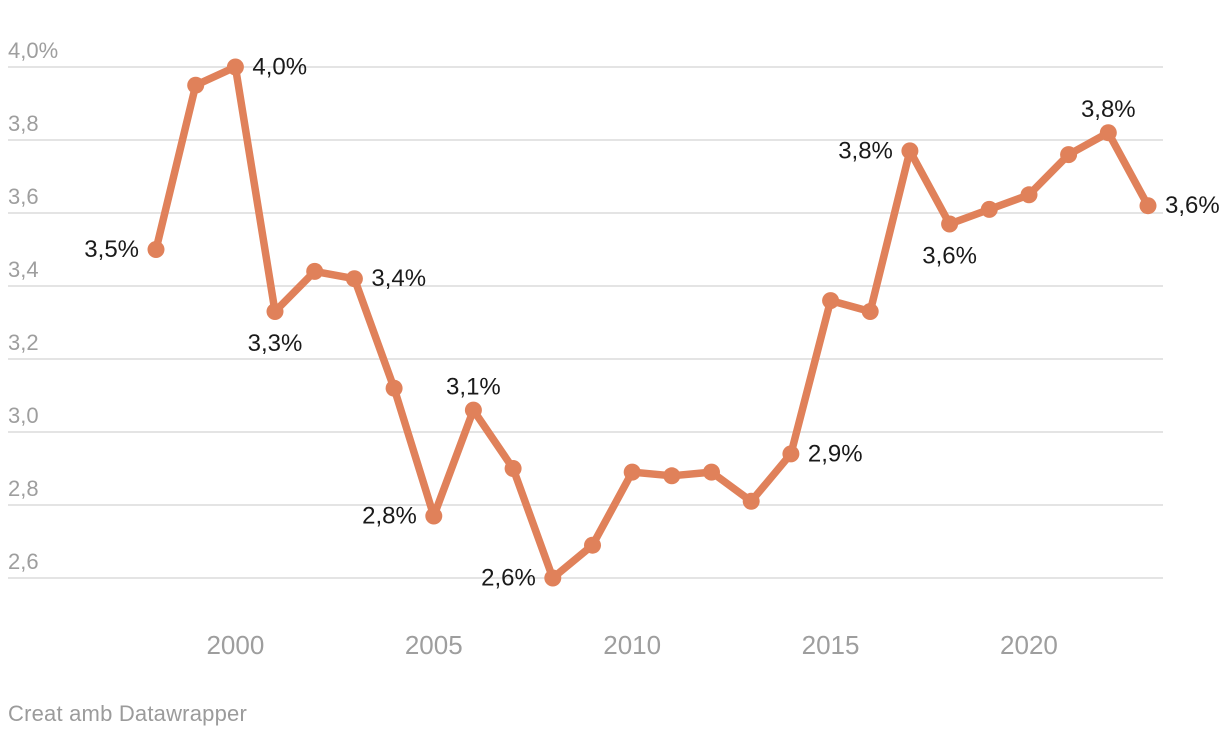 The image size is (1220, 738). Describe the element at coordinates (279, 67) in the screenshot. I see `data-point-value-label: 4,0%` at that location.